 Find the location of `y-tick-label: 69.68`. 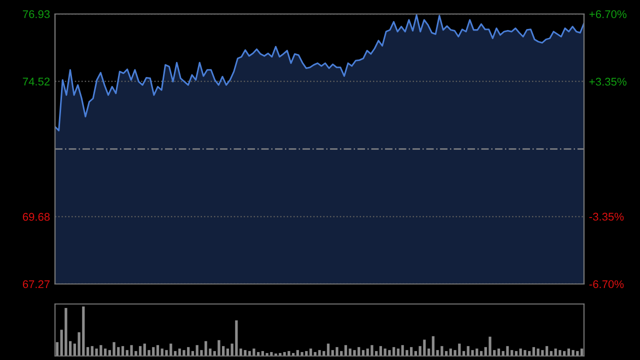

y-tick-label: 69.68 is located at coordinates (36, 216).